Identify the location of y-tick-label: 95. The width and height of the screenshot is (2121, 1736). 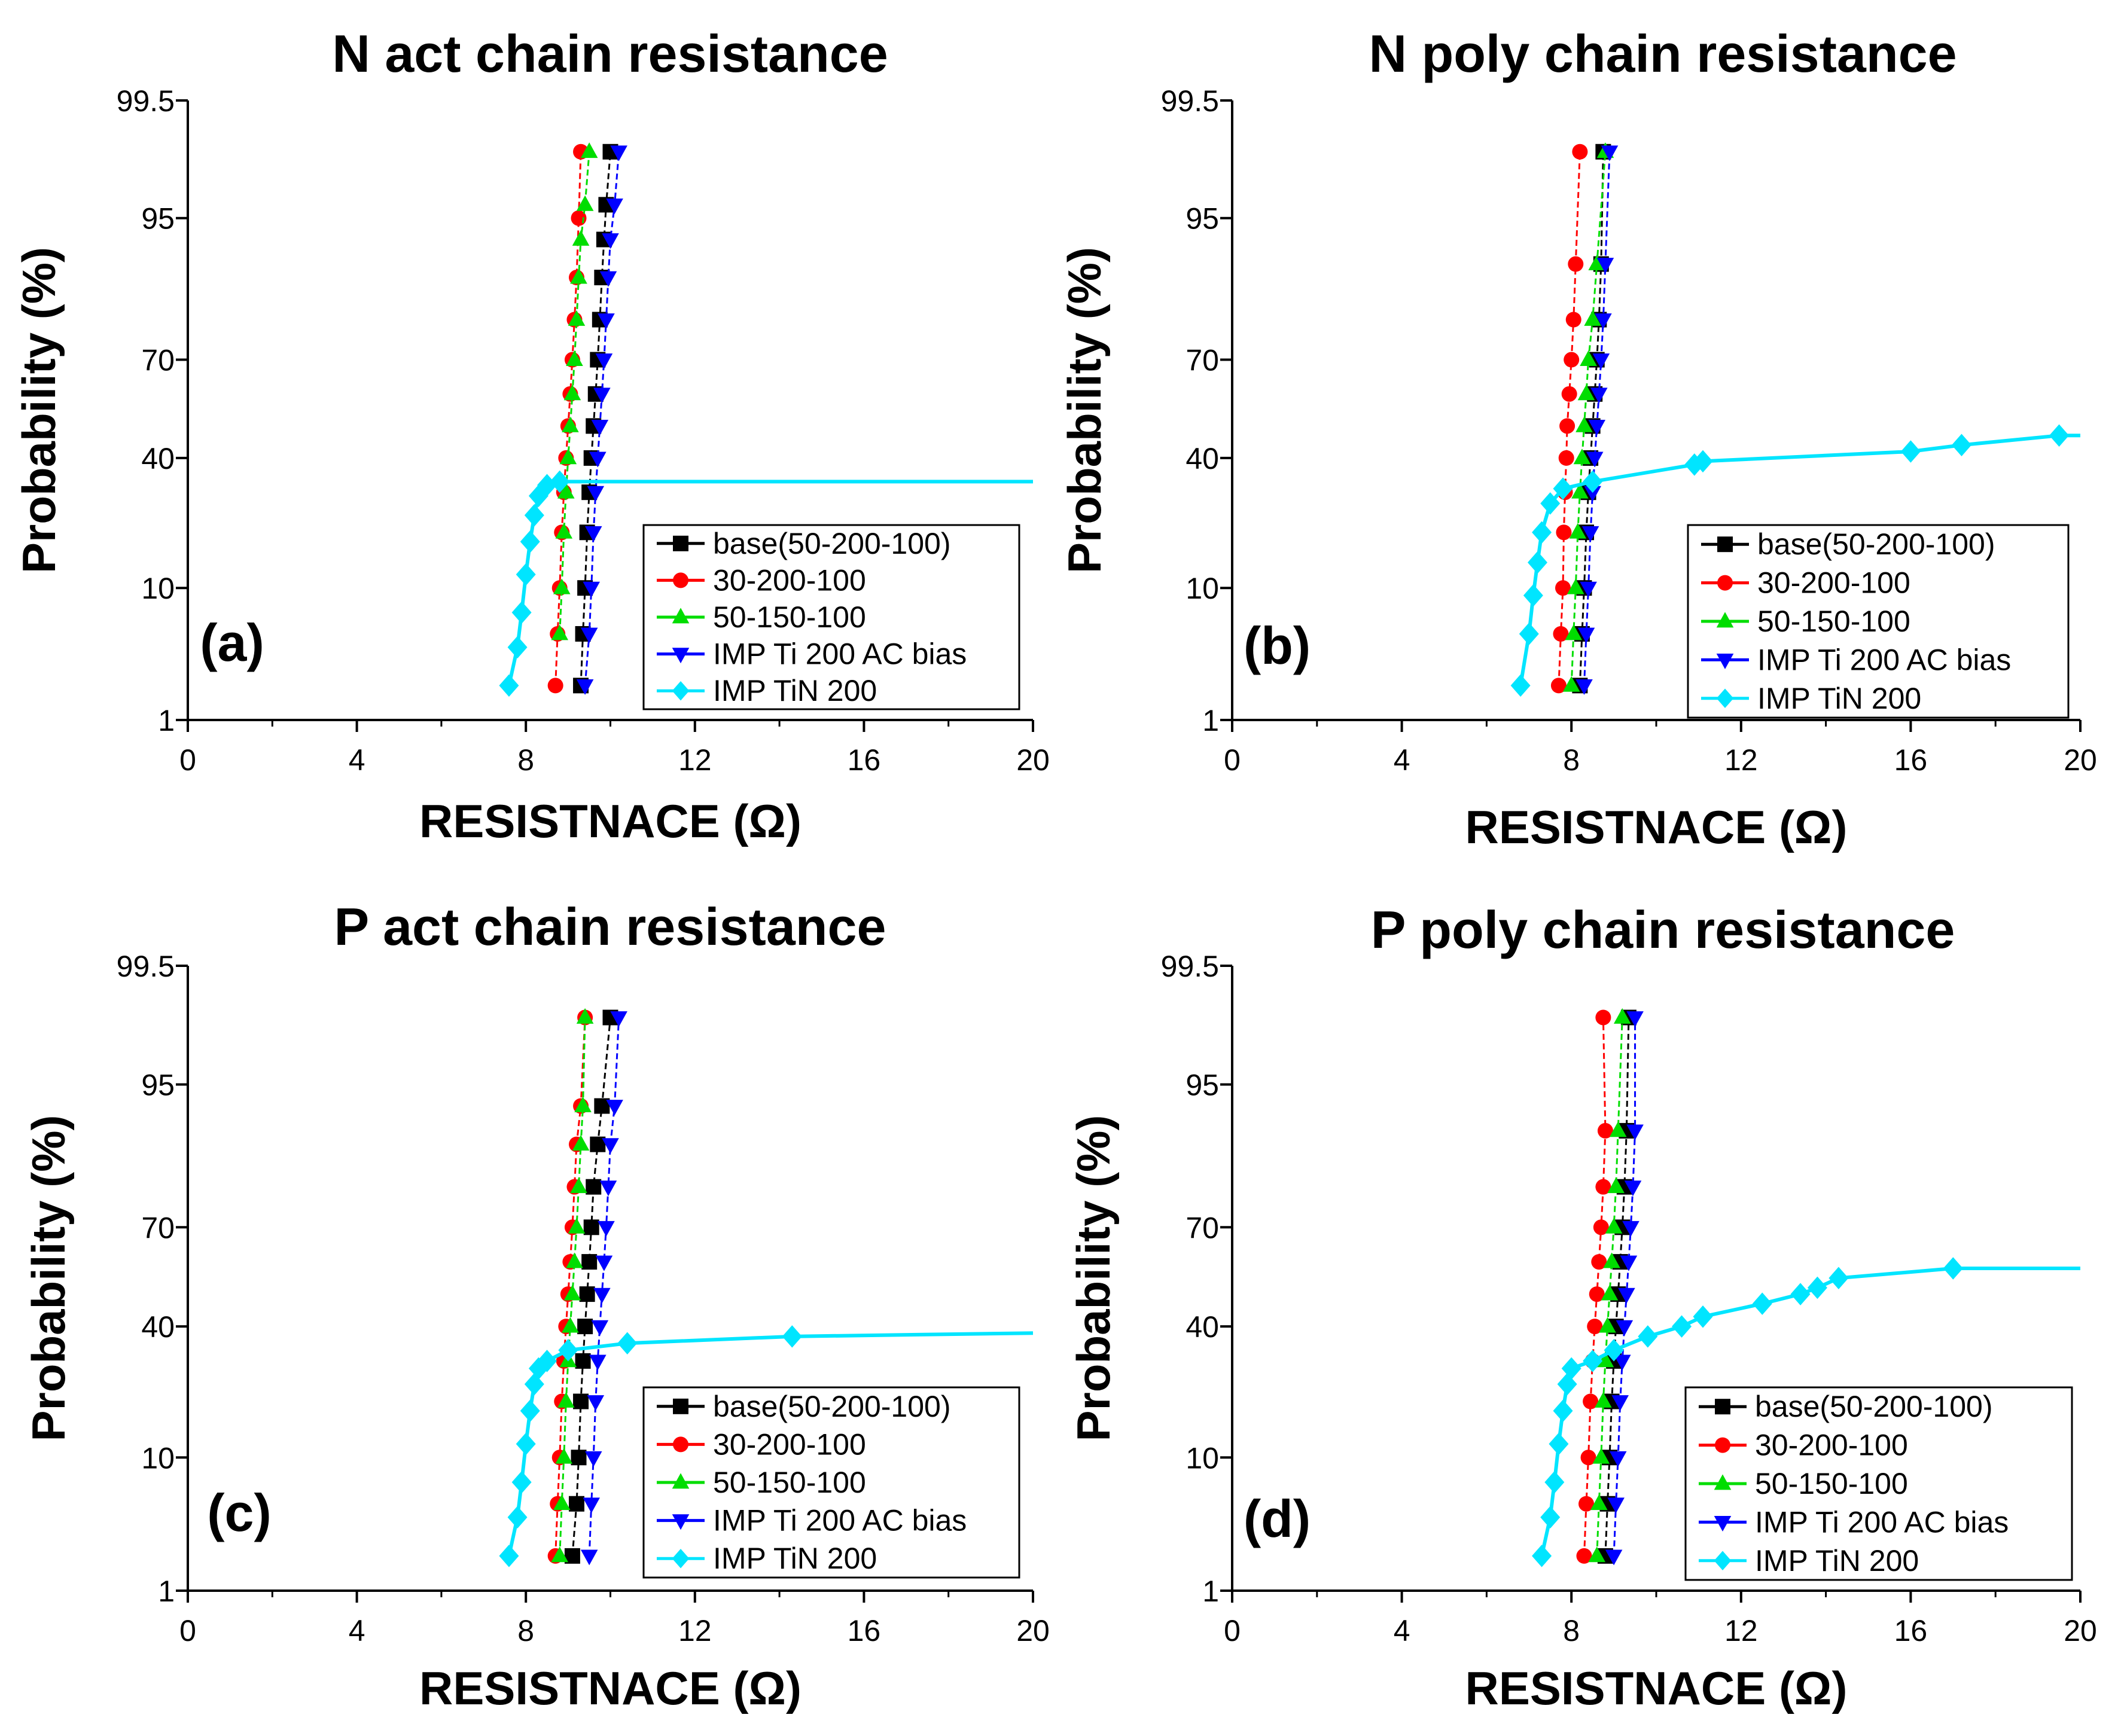
(158, 1085).